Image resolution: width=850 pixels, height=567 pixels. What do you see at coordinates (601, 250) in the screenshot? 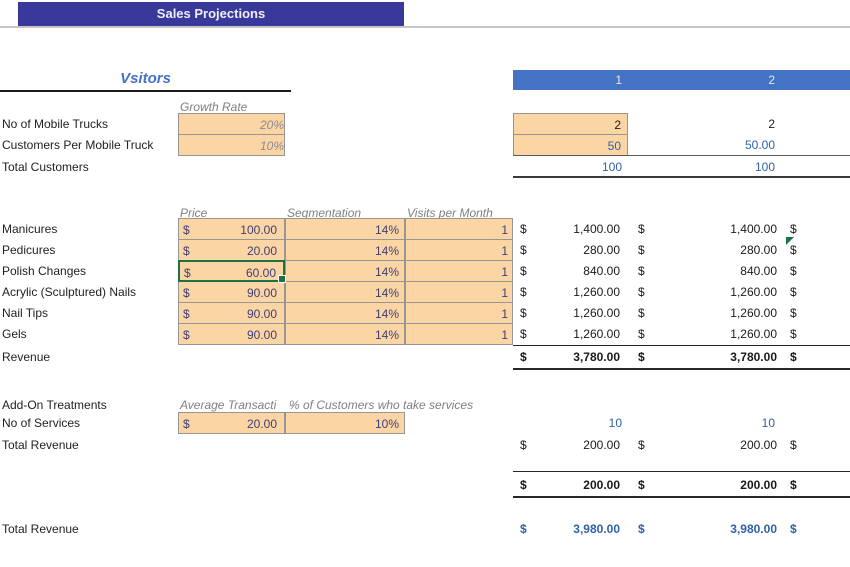
I see `amount: 280.00` at bounding box center [601, 250].